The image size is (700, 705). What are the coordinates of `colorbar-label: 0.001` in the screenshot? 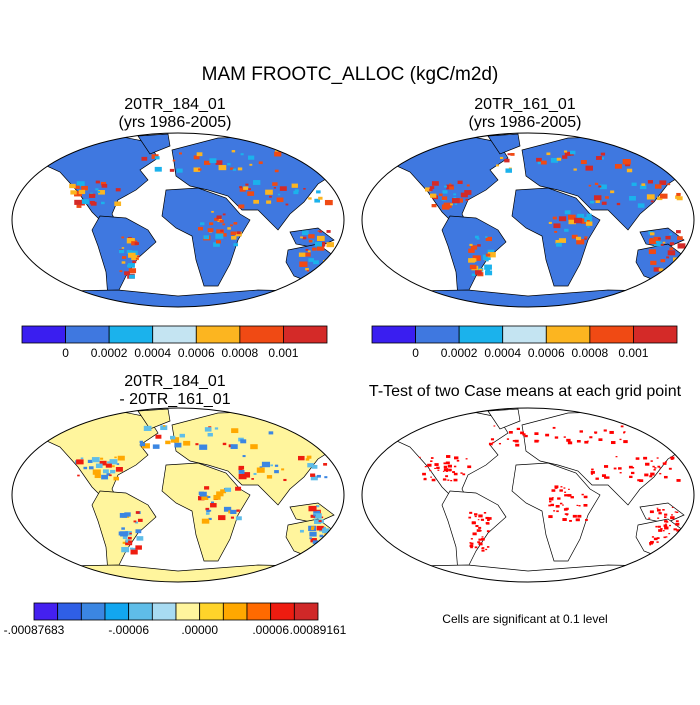 It's located at (283, 353).